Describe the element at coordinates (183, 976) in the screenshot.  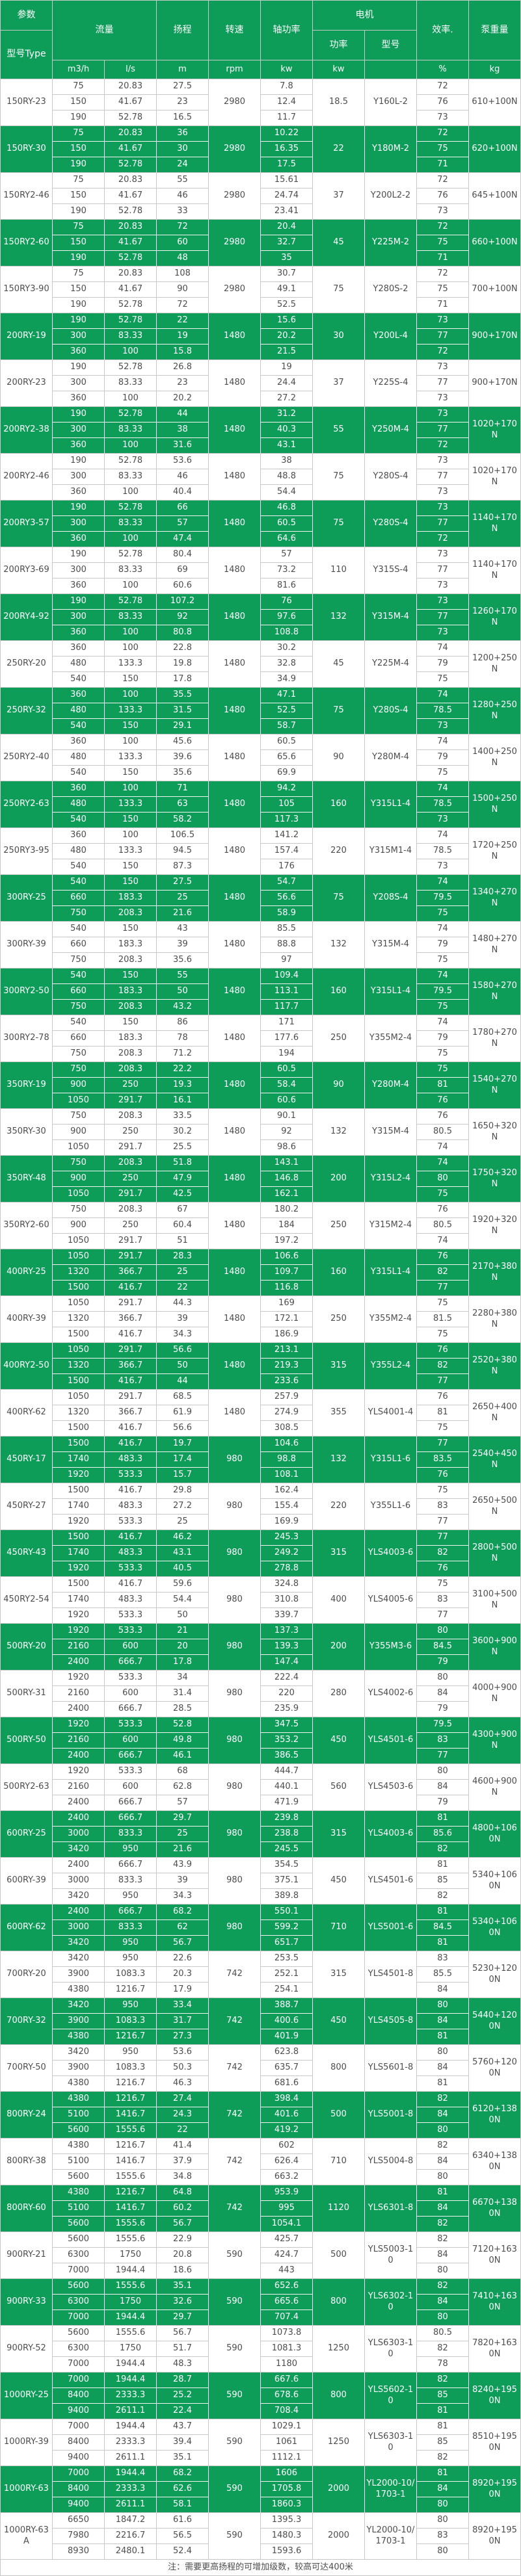
I see `head-cell: 55` at that location.